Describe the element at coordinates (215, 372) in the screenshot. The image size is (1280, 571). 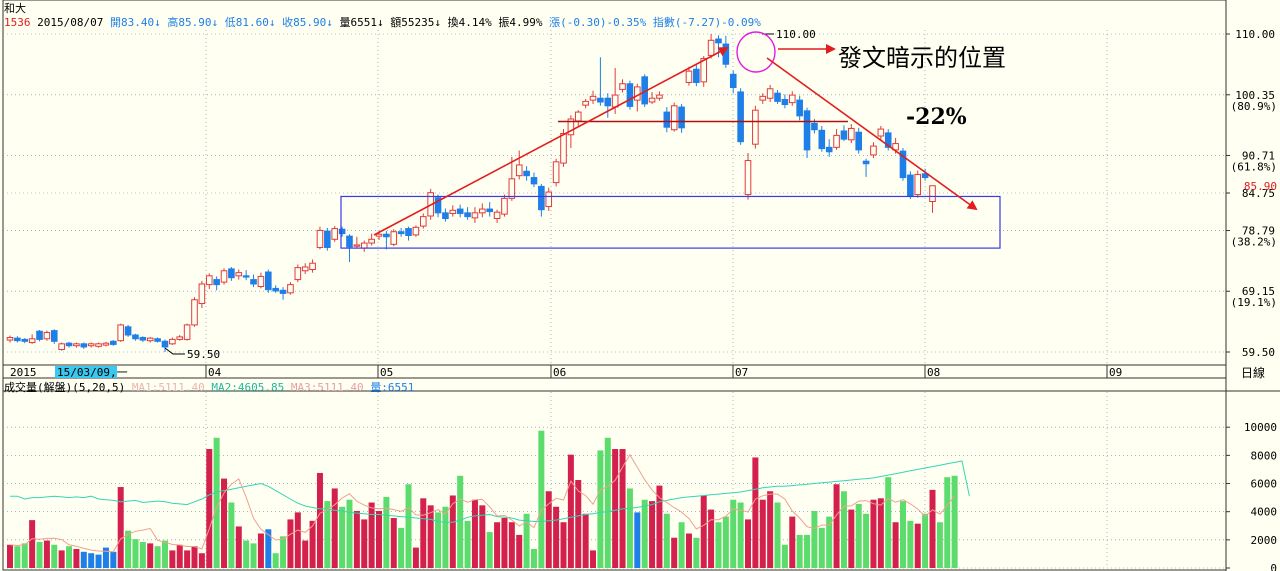
I see `month-label: 04` at that location.